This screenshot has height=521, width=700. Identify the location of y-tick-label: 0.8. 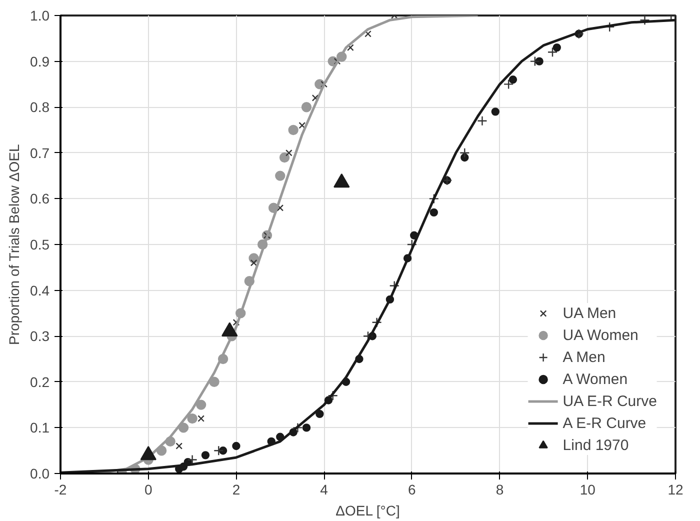
(40, 107).